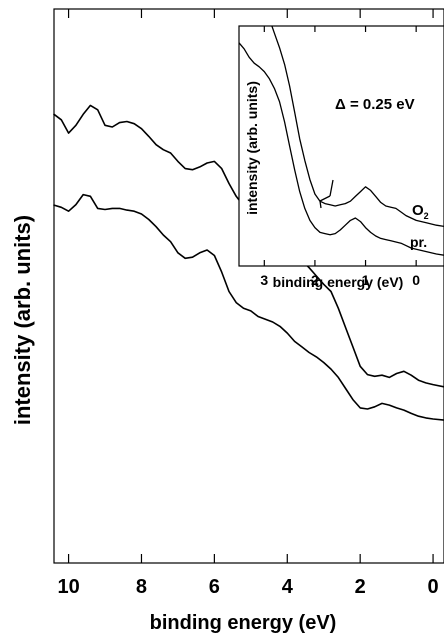 This screenshot has width=444, height=637. I want to click on main-y-axis-label: intensity (arb. units), so click(22, 320).